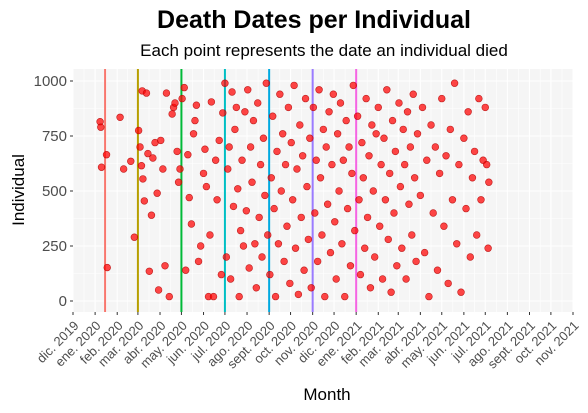 The width and height of the screenshot is (588, 413). Describe the element at coordinates (54, 246) in the screenshot. I see `y-tick-label: 250` at that location.